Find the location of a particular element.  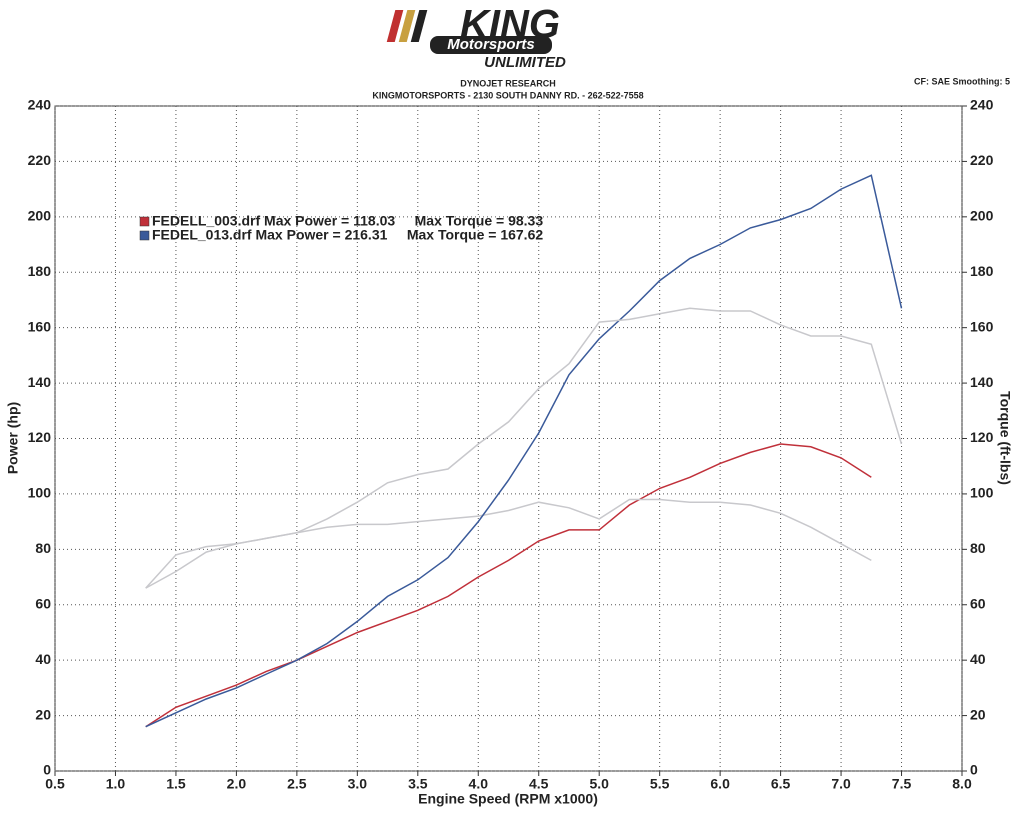

logo-line: Motorsports is located at coordinates (491, 44).